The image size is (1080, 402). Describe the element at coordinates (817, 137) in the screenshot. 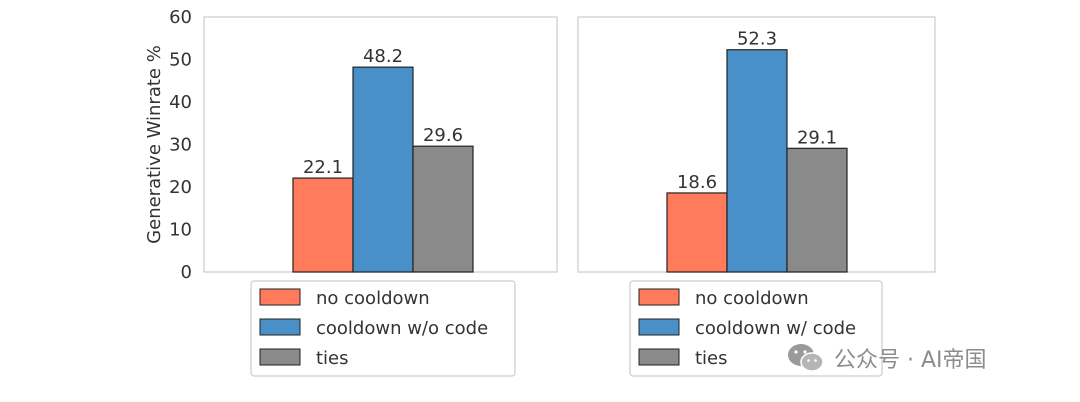

I see `data-label: 29.1` at that location.